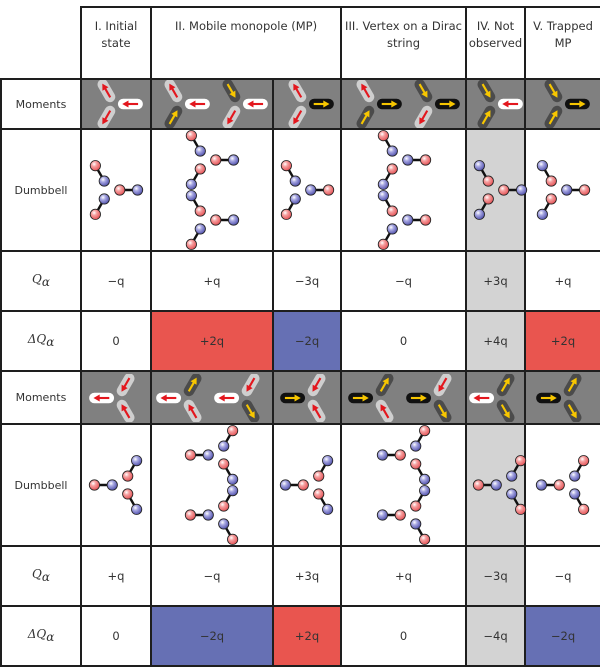 This screenshot has width=600, height=667. Describe the element at coordinates (45, 282) in the screenshot. I see `label-subscript: α` at that location.